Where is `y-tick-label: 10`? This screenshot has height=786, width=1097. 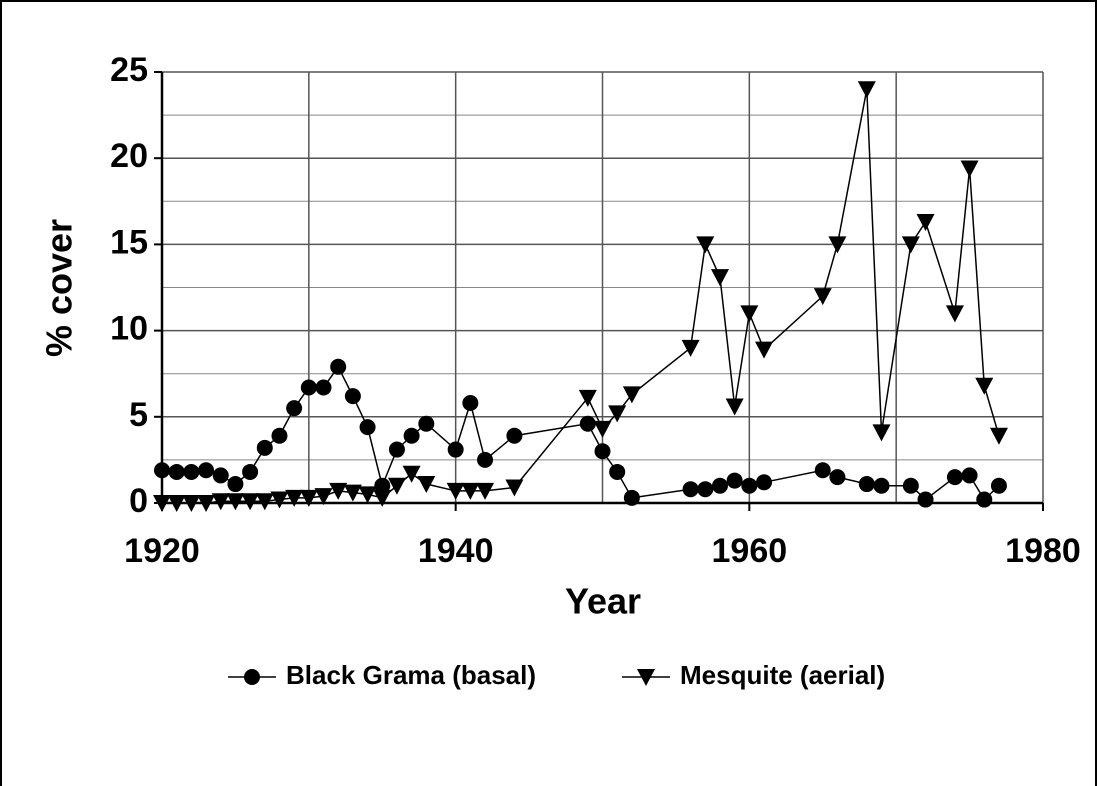 y-tick-label: 10 is located at coordinates (129, 329).